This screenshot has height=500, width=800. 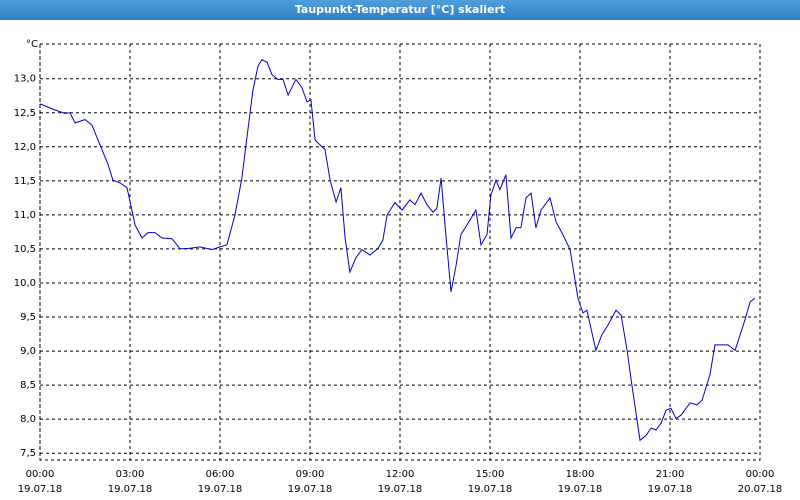 What do you see at coordinates (28, 419) in the screenshot?
I see `y-tick-label: 8,0` at bounding box center [28, 419].